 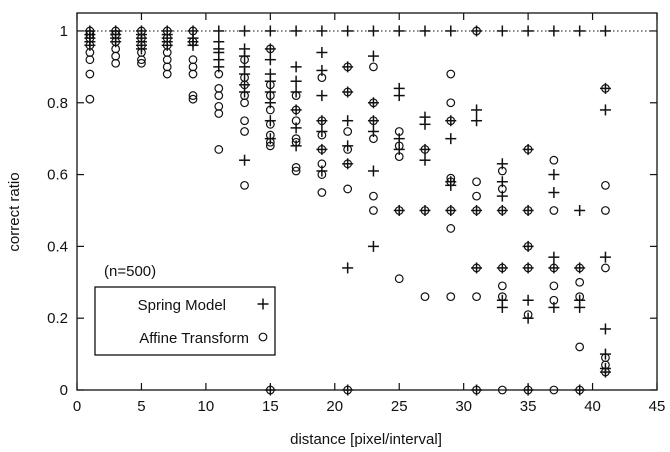 What do you see at coordinates (334, 406) in the screenshot?
I see `x-tick-label: 20` at bounding box center [334, 406].